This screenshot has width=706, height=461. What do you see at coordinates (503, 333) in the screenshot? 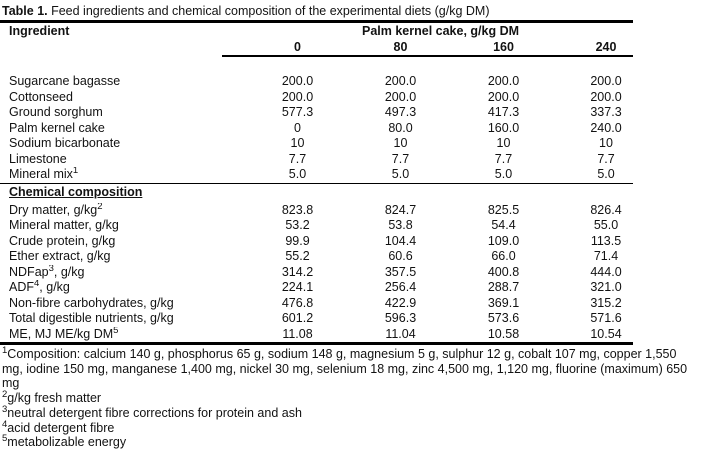
I see `value-cell: 10.58` at bounding box center [503, 333].